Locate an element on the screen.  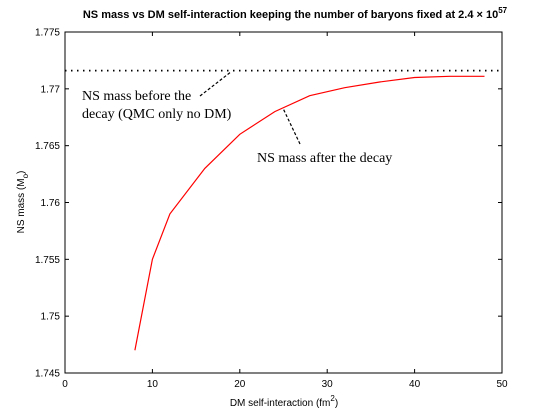
y-axis-label-text: NS mass (M is located at coordinates (21, 205).